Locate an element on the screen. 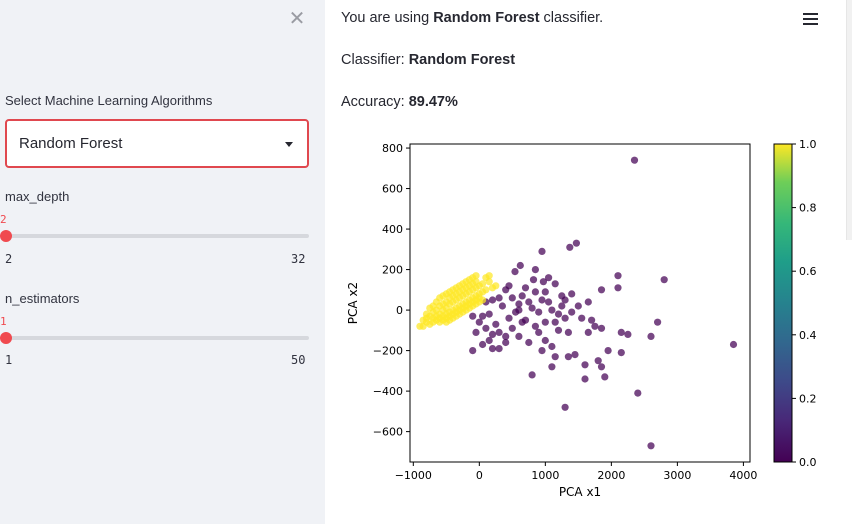 This screenshot has height=524, width=852. n-estimators-slider-thumb is located at coordinates (6, 338).